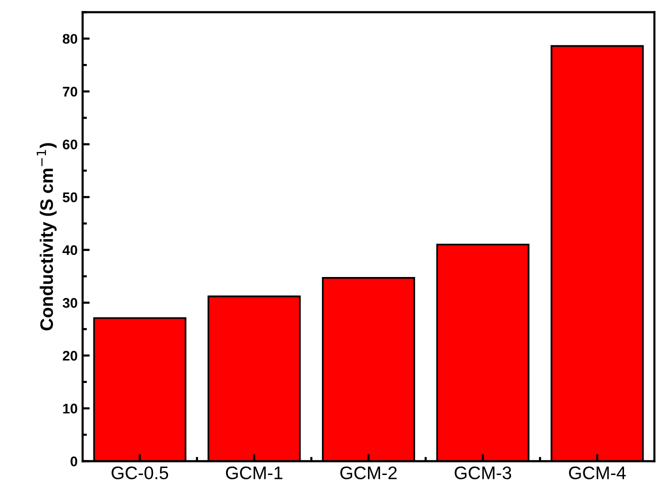 The height and width of the screenshot is (488, 661). I want to click on x-tick-label: GCM-3, so click(483, 473).